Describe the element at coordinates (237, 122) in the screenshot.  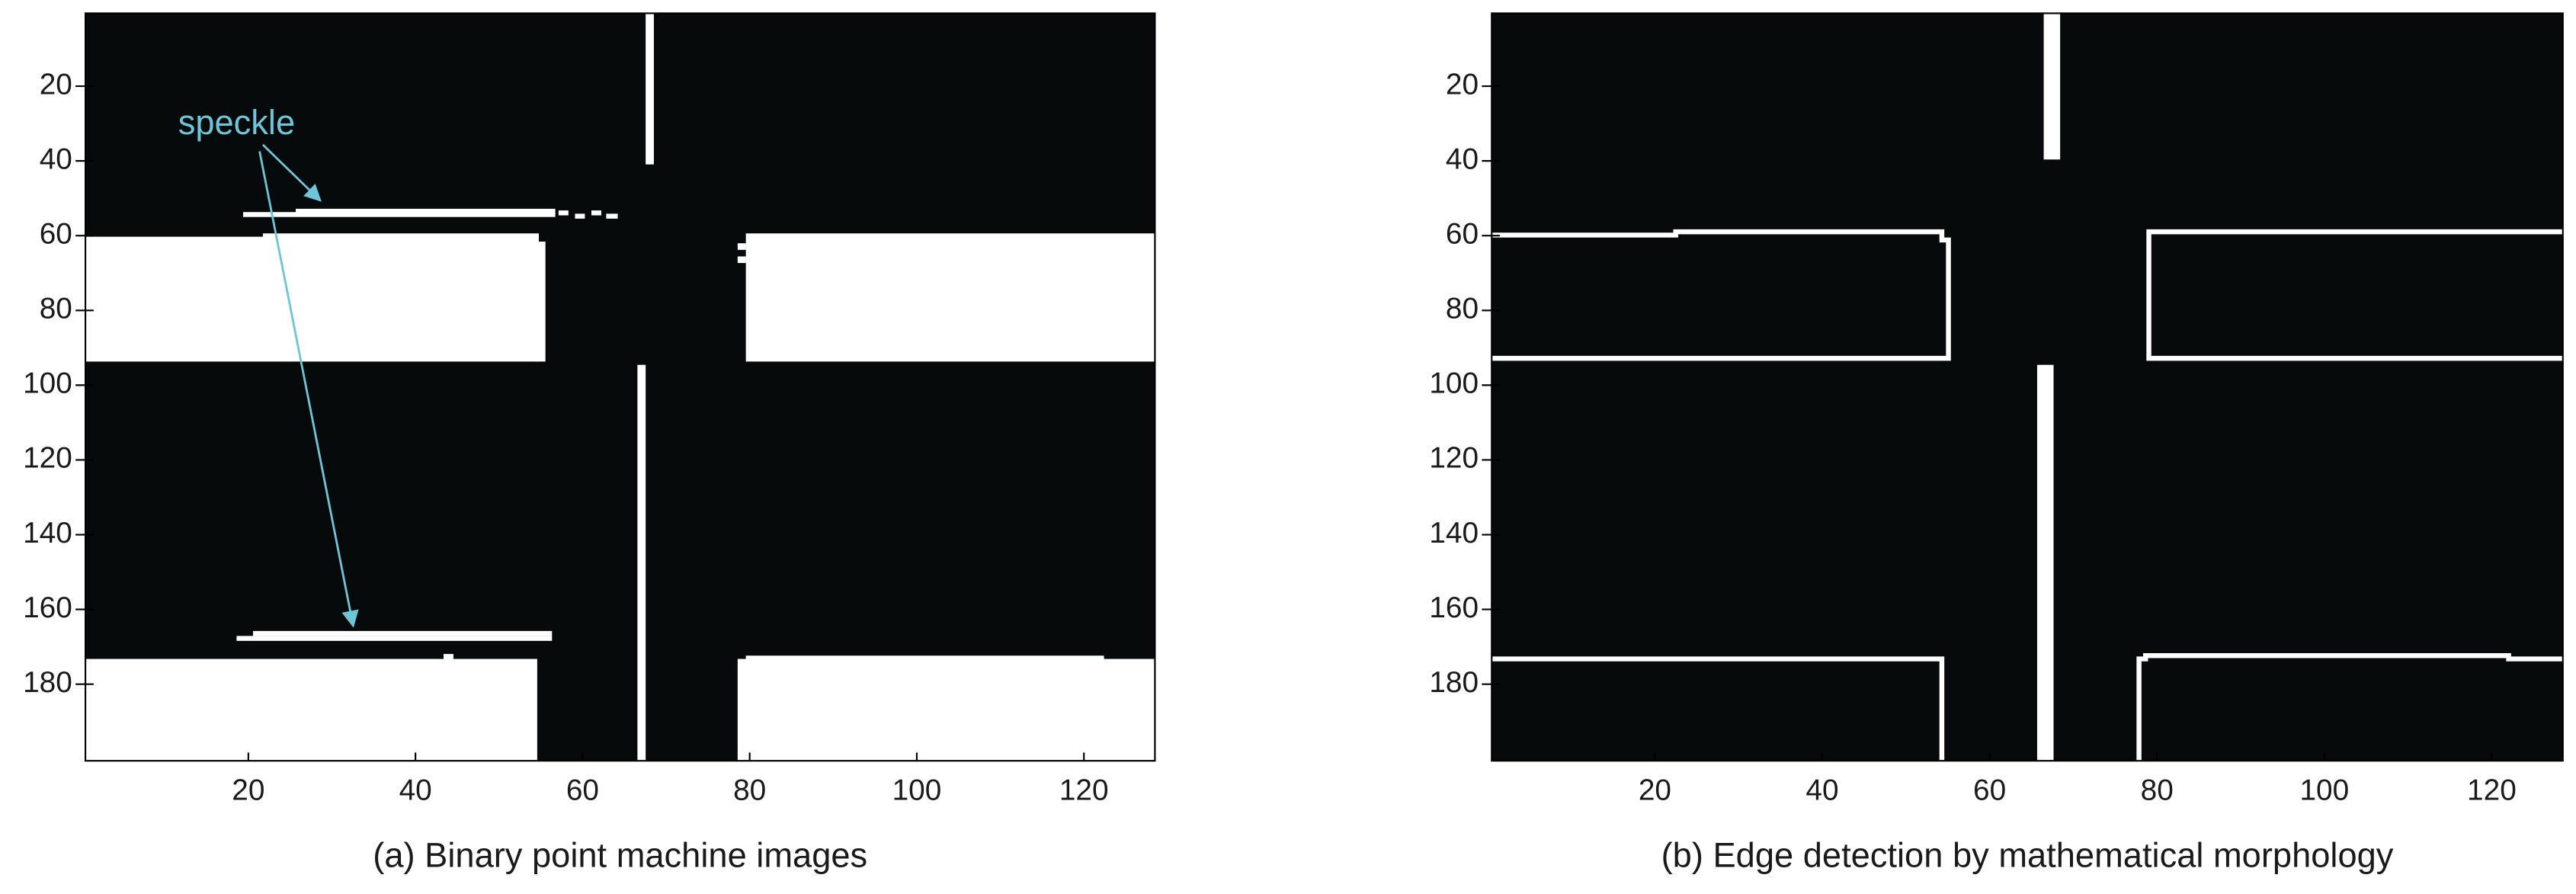
I see `annotation: speckle` at that location.